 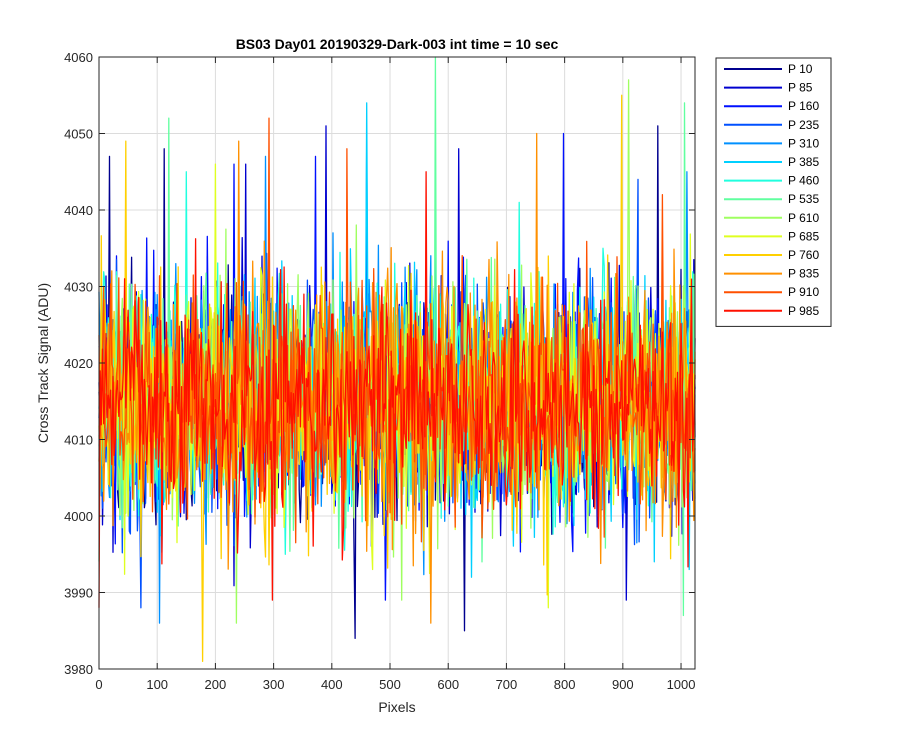 What do you see at coordinates (803, 106) in the screenshot?
I see `legend-label: P 160` at bounding box center [803, 106].